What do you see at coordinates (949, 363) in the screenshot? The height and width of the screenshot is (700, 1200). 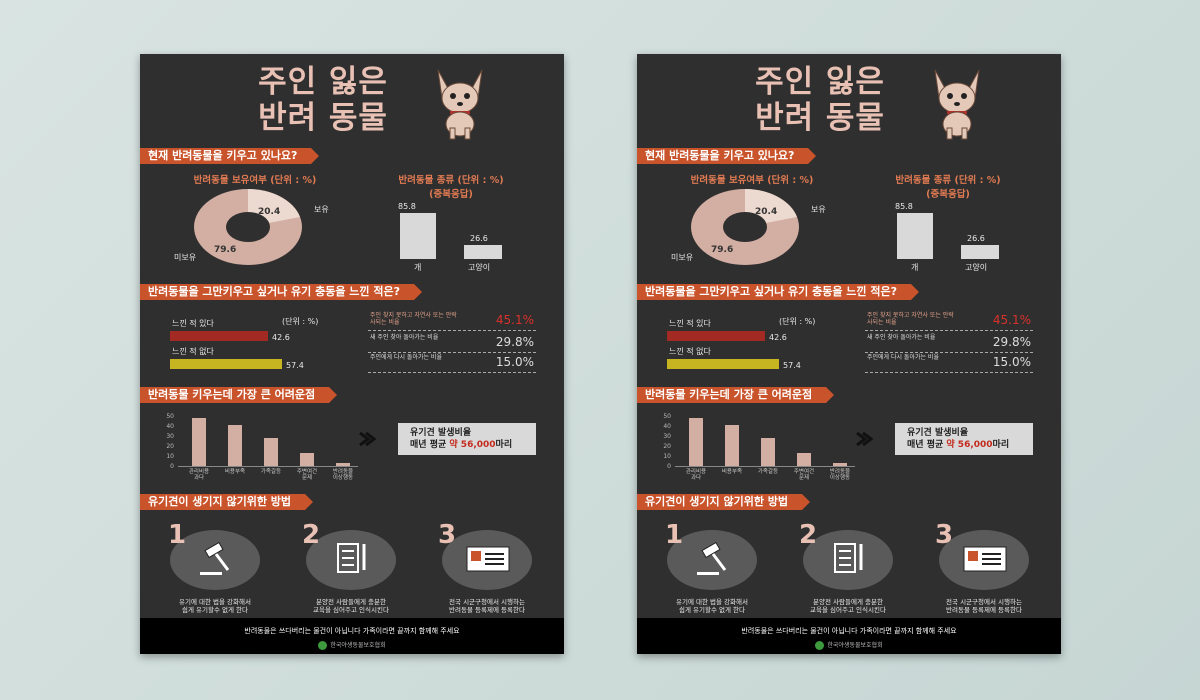 I see `stat-row-3: 주인에게 다시 돌아가는 비율 15.0%` at bounding box center [949, 363].